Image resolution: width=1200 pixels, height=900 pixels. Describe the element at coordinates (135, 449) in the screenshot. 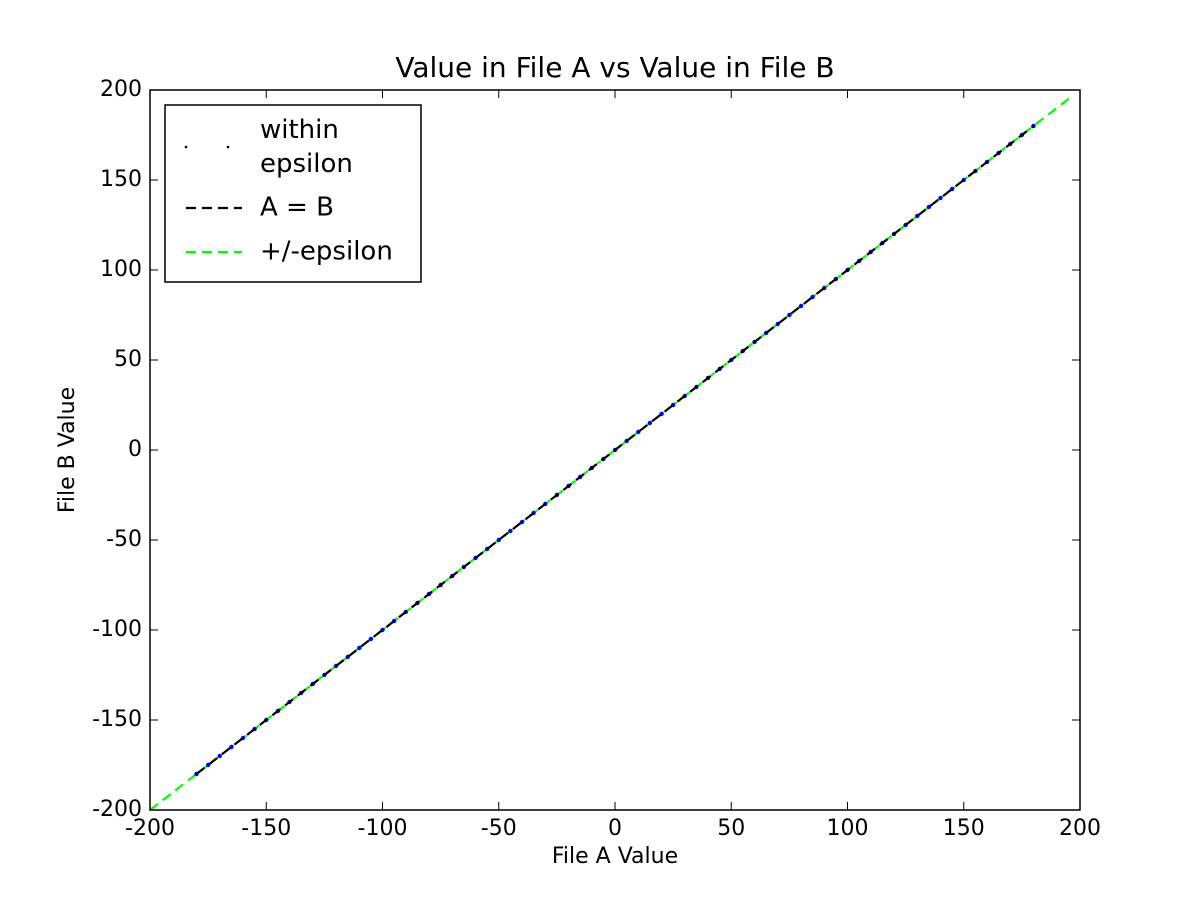

I see `y-tick-label: 0` at that location.